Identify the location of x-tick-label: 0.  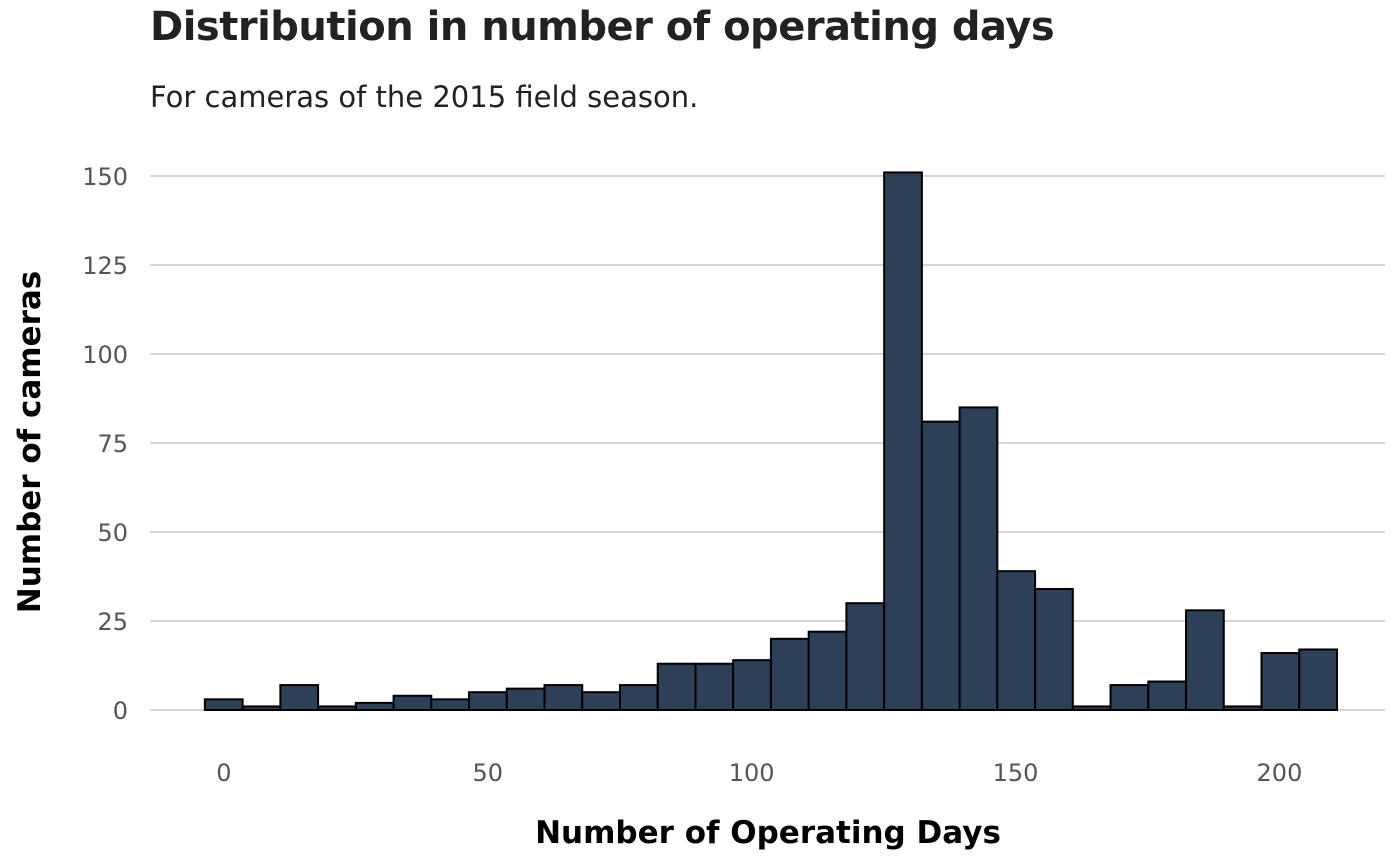
(223, 773).